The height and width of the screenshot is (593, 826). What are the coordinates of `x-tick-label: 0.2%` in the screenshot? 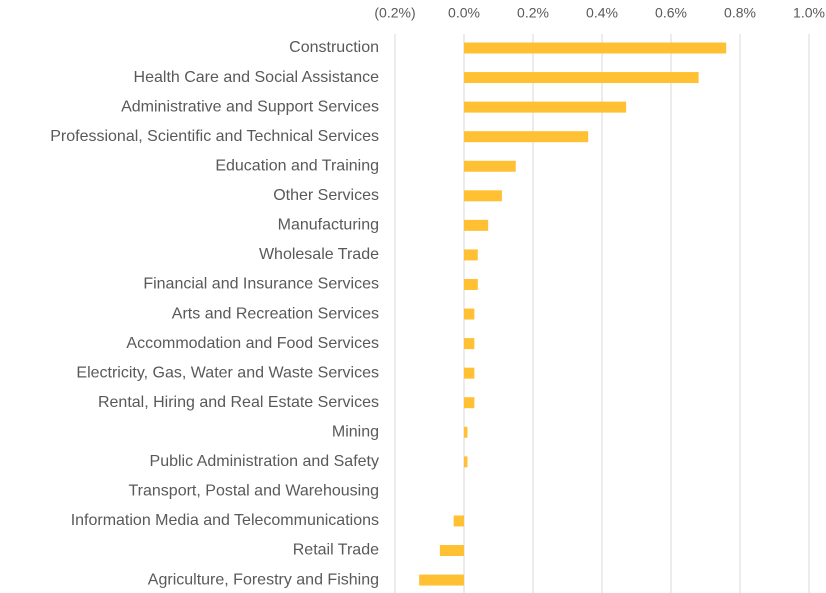 It's located at (533, 13).